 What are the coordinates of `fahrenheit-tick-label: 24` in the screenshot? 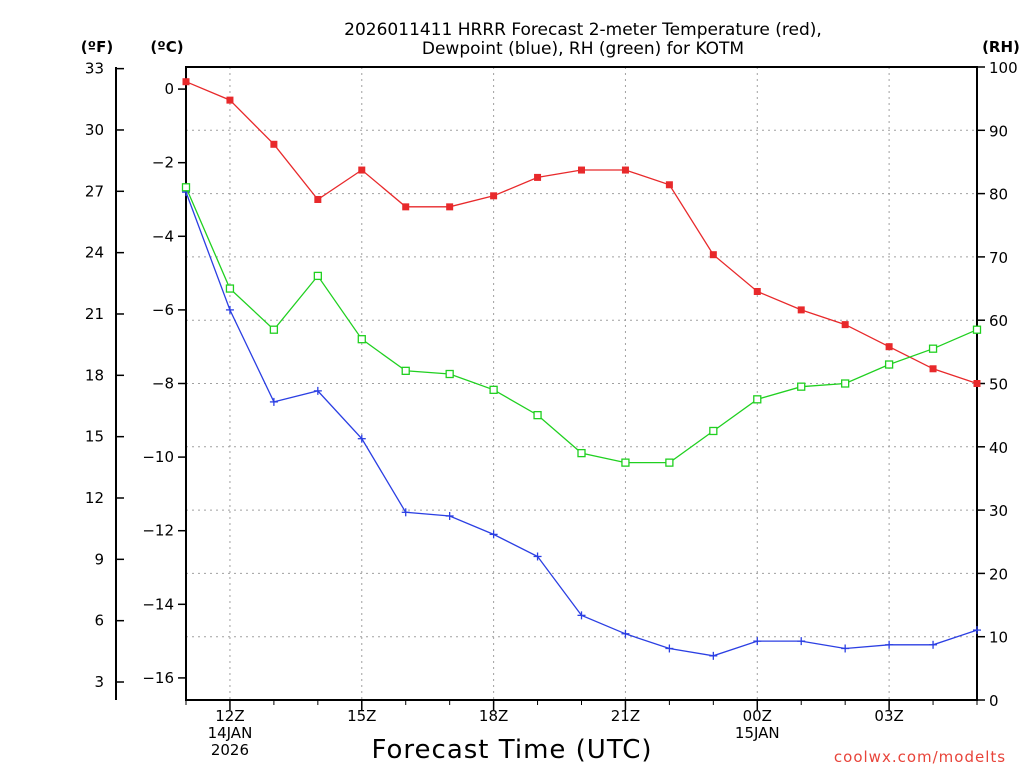 It's located at (94, 253).